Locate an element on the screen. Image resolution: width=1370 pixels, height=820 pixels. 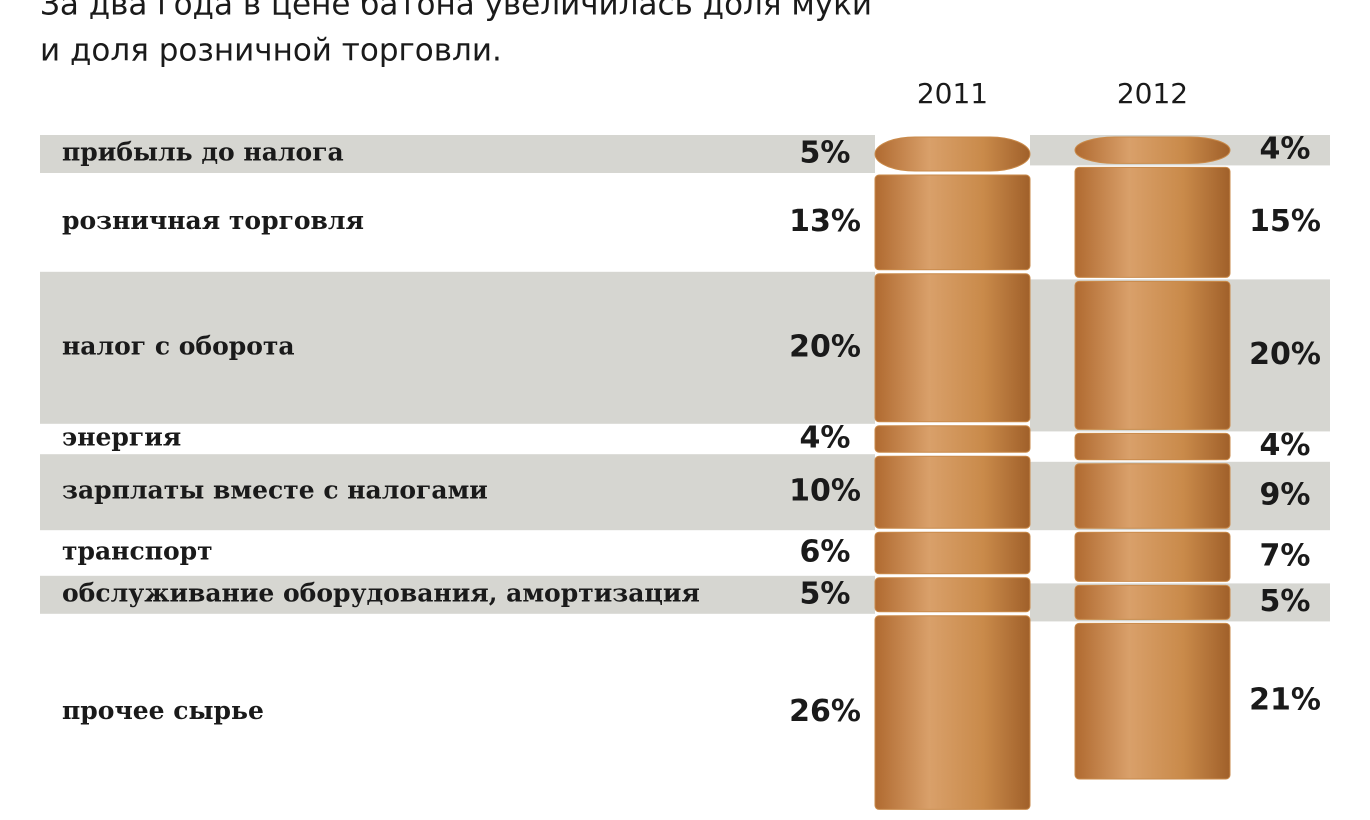
category-label: розничная торговля is located at coordinates (213, 220).